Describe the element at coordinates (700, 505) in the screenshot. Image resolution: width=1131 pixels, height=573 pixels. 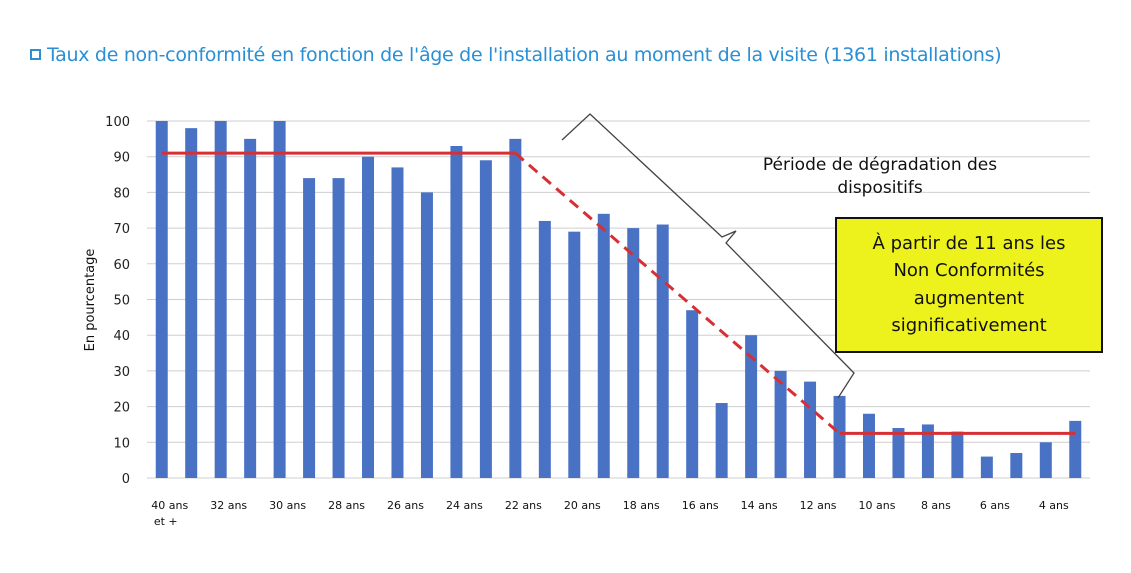
I see `x-tick-label: 16 ans` at that location.